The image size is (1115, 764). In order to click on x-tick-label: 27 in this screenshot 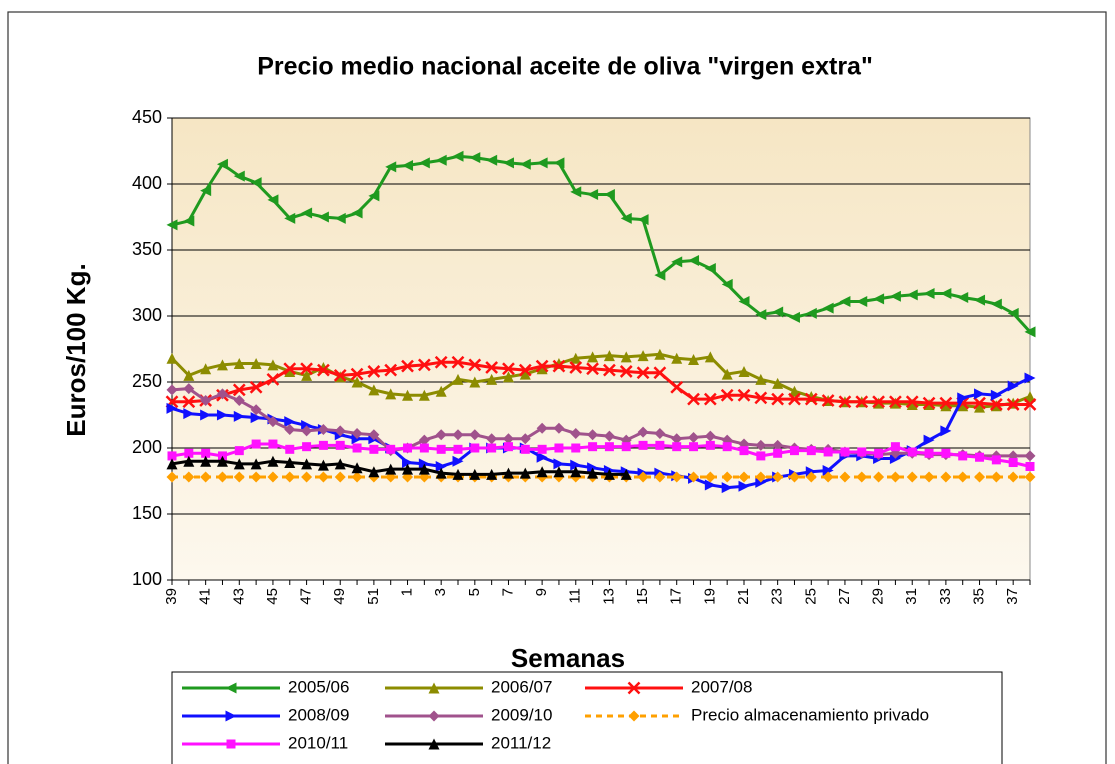, I will do `click(844, 596)`.